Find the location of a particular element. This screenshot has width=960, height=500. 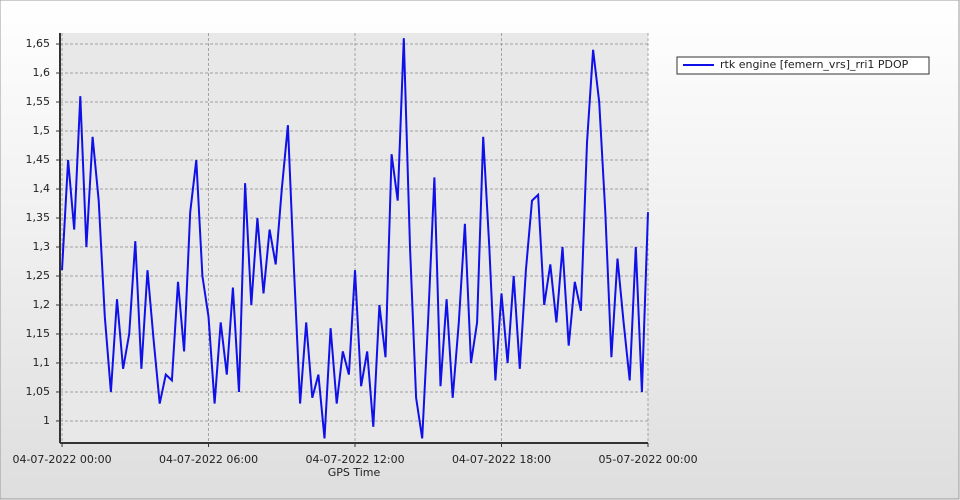

legend is located at coordinates (803, 65).